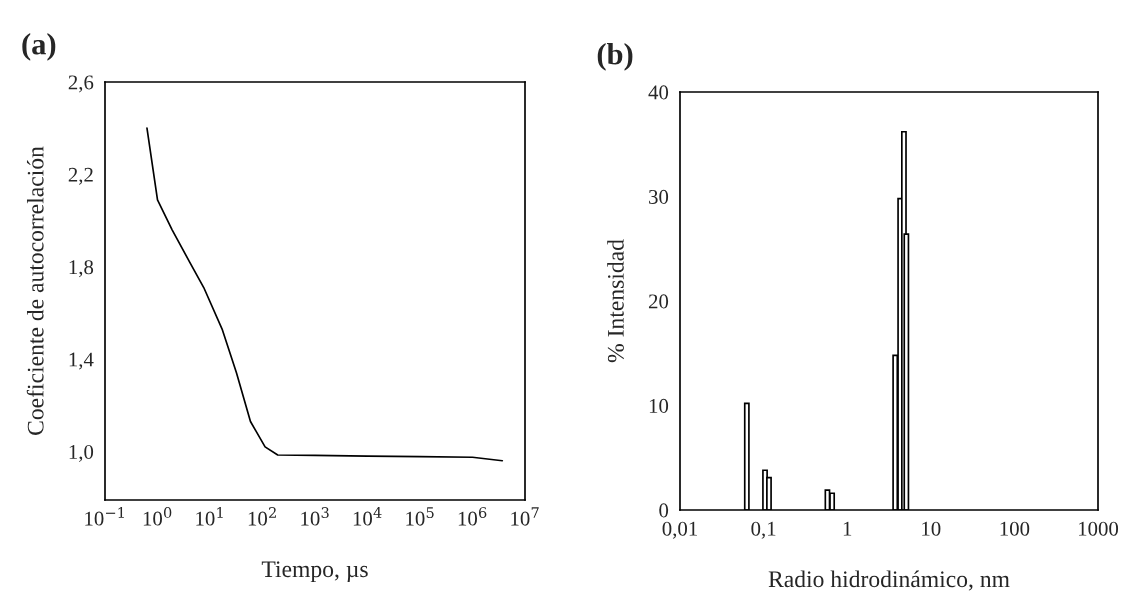 The height and width of the screenshot is (611, 1127). Describe the element at coordinates (81, 361) in the screenshot. I see `y-tick-label: 1,4` at that location.